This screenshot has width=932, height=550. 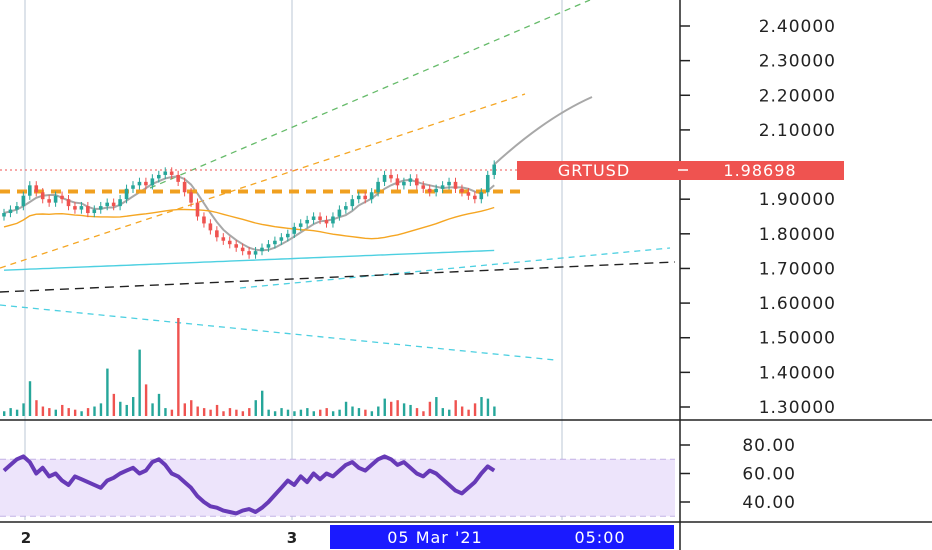 What do you see at coordinates (249, 223) in the screenshot?
I see `ma-mid-line` at bounding box center [249, 223].